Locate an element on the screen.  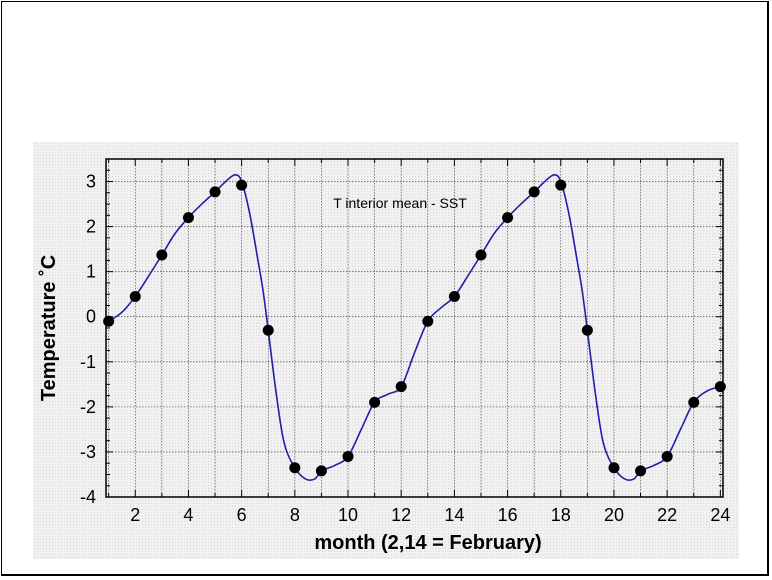
x-tick-label: 14 is located at coordinates (454, 515).